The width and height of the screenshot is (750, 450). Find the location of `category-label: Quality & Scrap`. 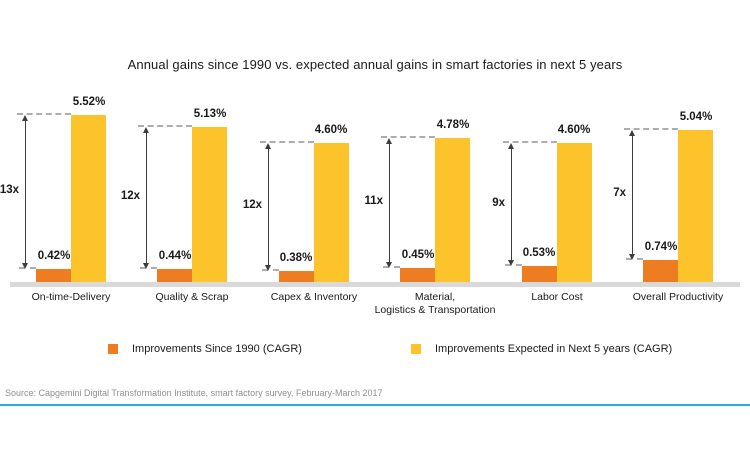

category-label: Quality & Scrap is located at coordinates (192, 297).